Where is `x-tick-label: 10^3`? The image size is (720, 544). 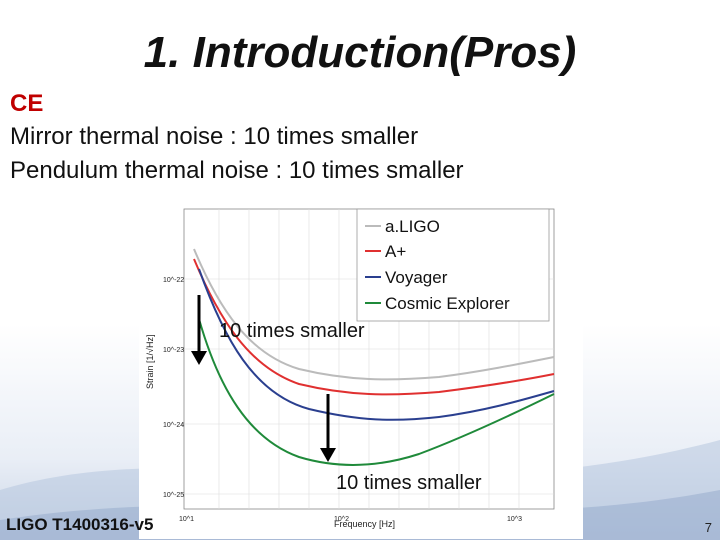
x-tick-label: 10^3 is located at coordinates (514, 519).